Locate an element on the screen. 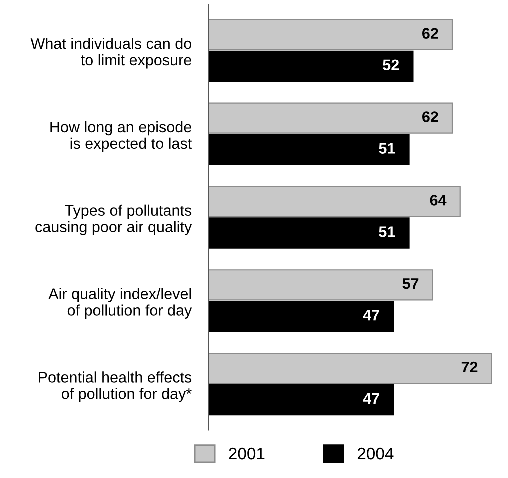 Image resolution: width=508 pixels, height=478 pixels. data-label: 72 is located at coordinates (470, 367).